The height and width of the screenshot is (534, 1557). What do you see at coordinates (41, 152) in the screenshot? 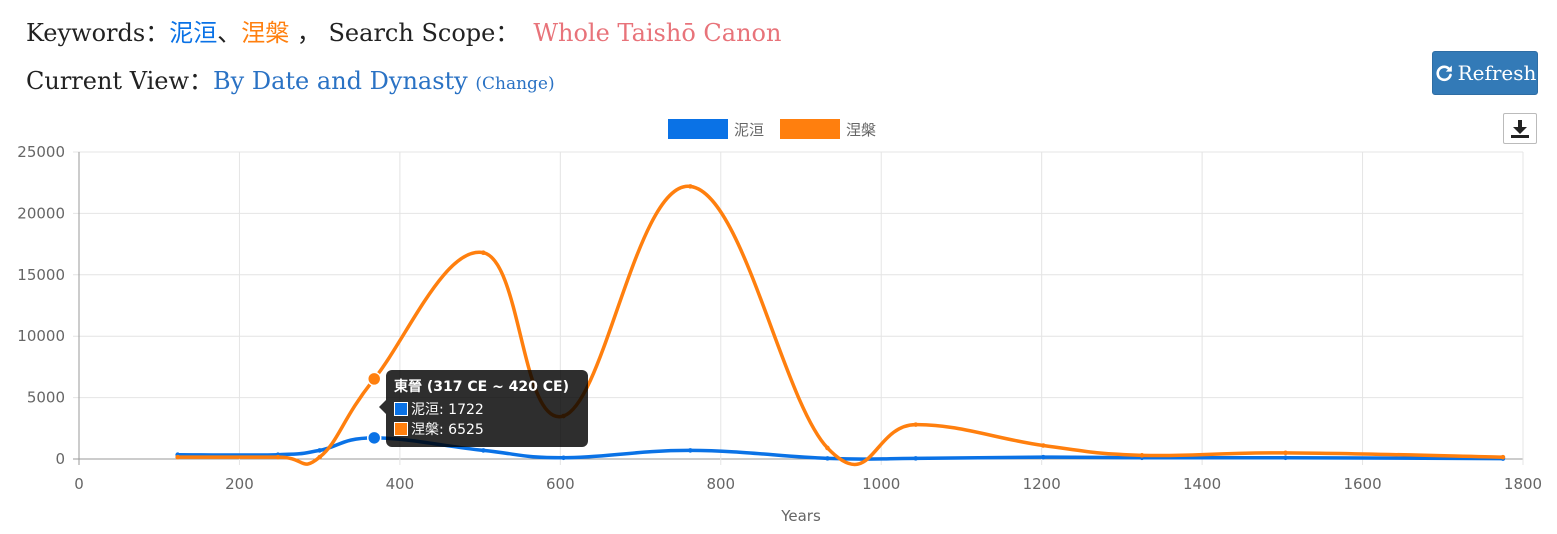
I see `y-tick-label: 25000` at bounding box center [41, 152].